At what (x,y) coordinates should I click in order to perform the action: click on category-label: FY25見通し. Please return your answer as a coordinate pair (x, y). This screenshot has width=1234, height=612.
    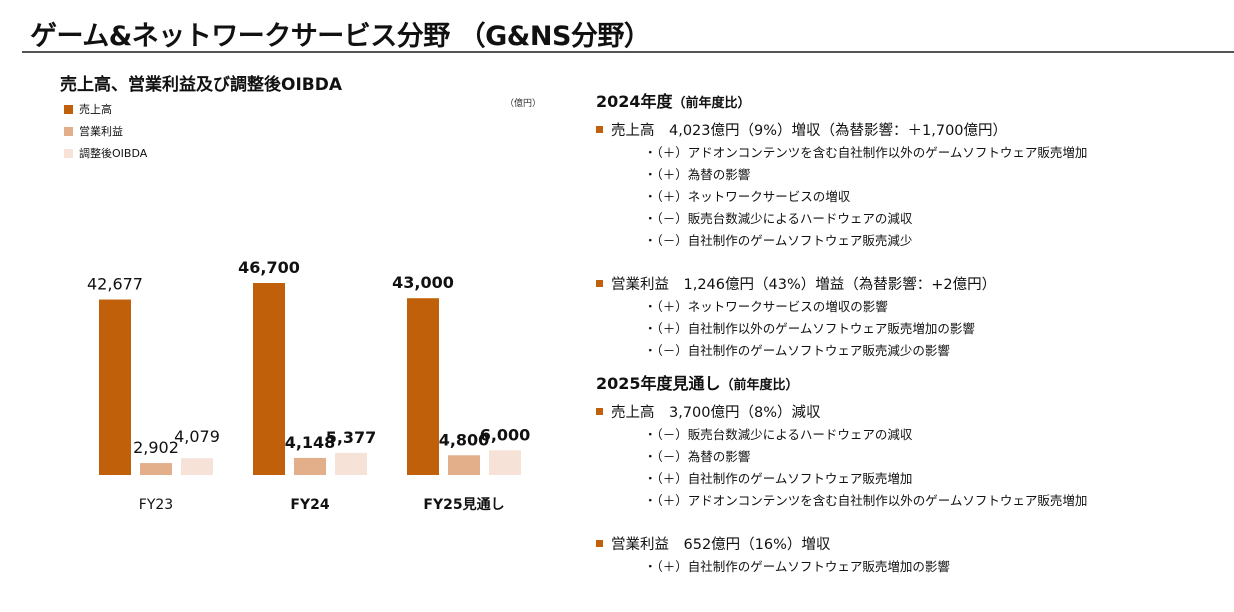
    Looking at the image, I should click on (463, 505).